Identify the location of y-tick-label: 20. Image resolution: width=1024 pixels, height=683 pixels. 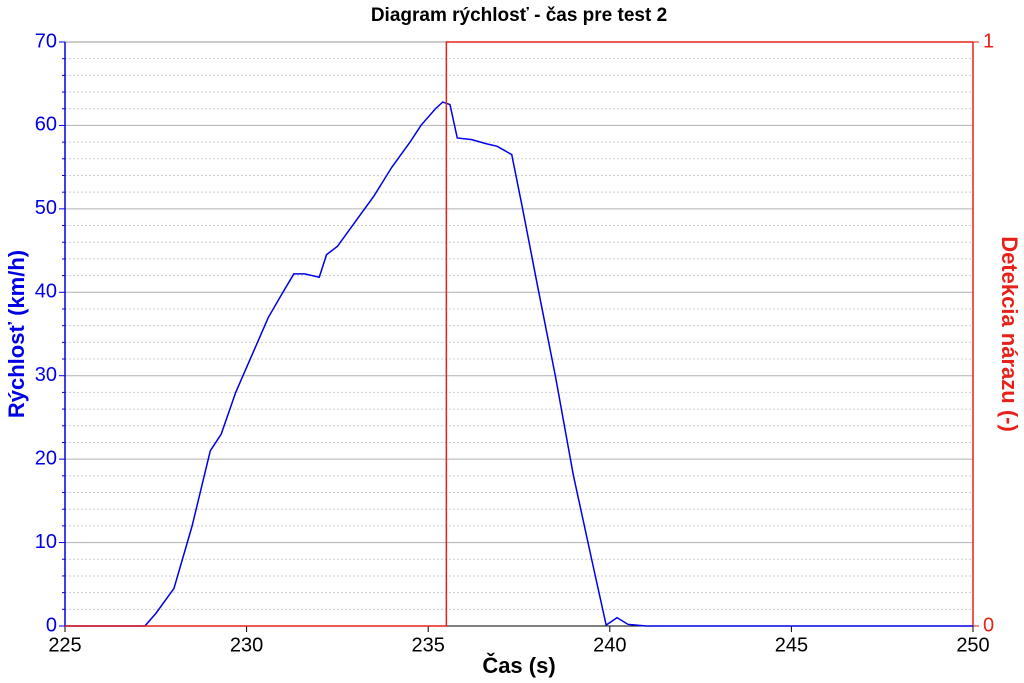
(46, 458).